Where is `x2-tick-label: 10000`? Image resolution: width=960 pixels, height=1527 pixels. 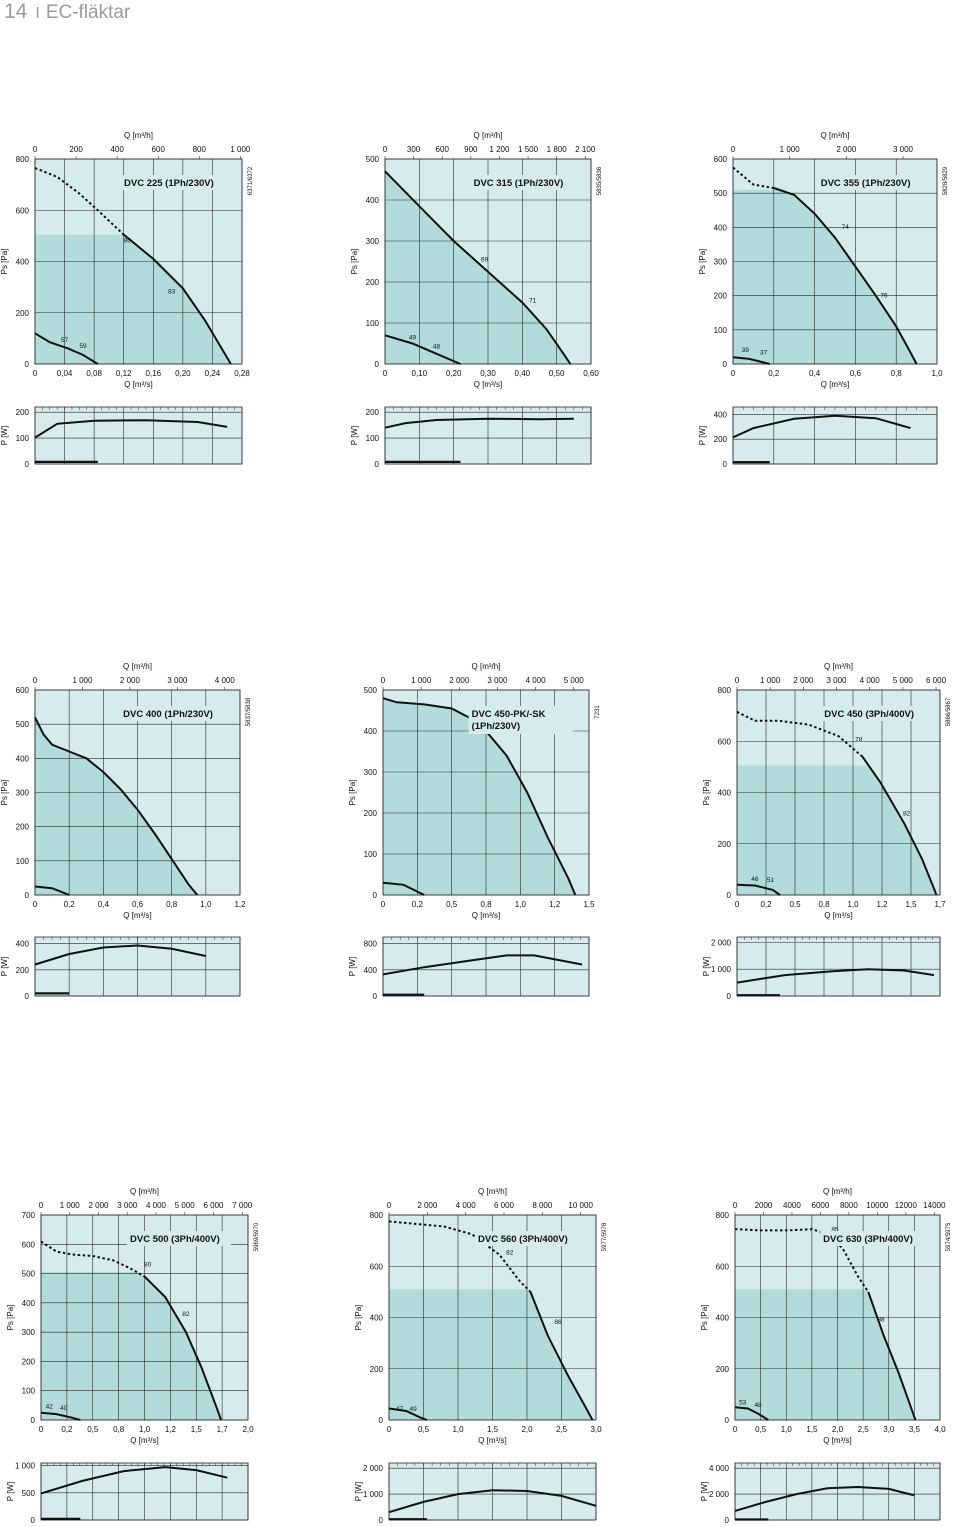
x2-tick-label: 10000 is located at coordinates (877, 1205).